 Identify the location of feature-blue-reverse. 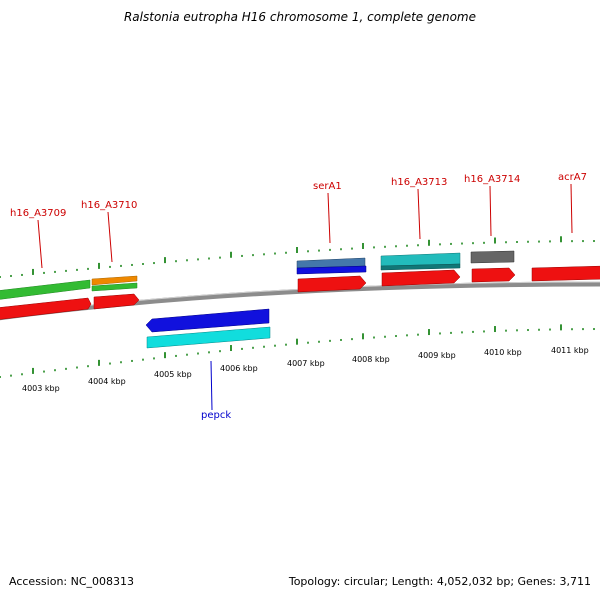
(207, 320).